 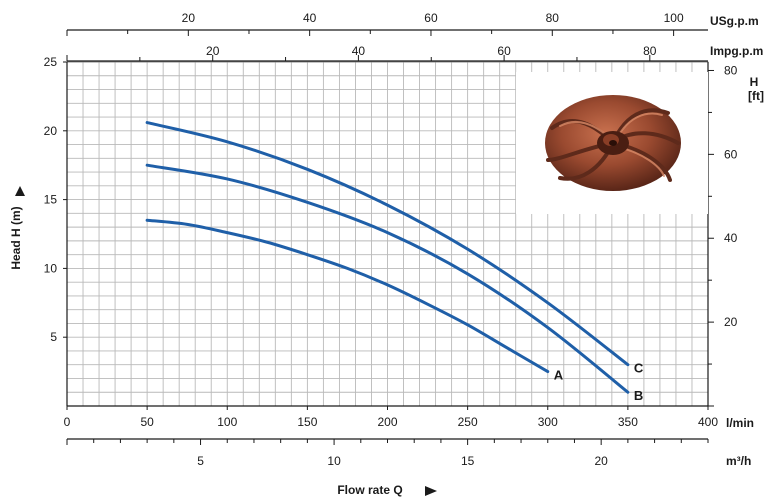 I want to click on y-axis-right-label: H, so click(x=754, y=82).